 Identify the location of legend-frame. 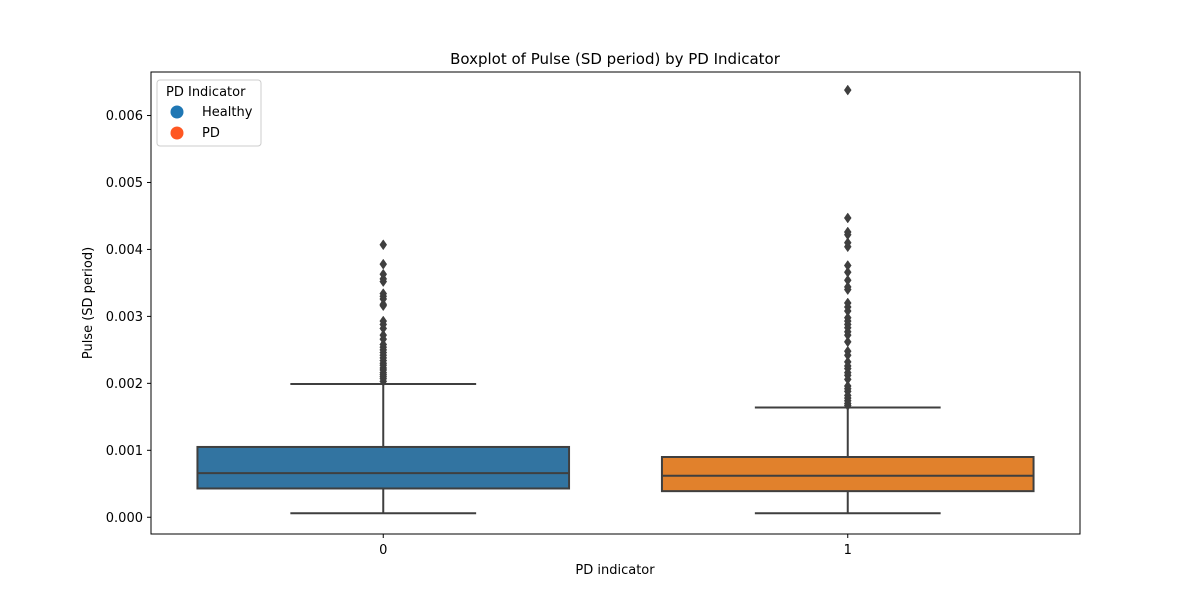
(209, 113).